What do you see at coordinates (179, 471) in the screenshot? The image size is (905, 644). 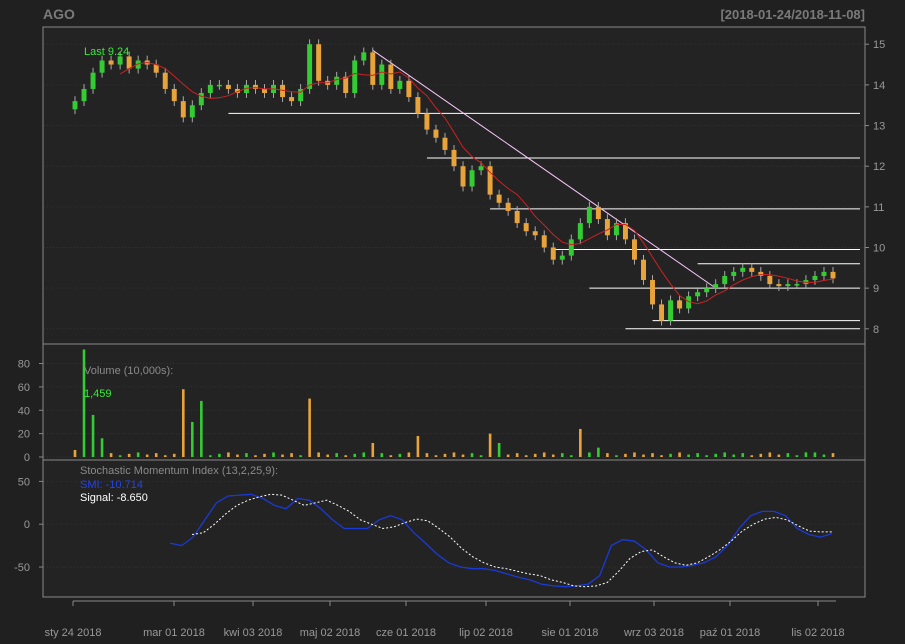 I see `smi-label: Stochastic Momentum Index (13,2,25,9):` at bounding box center [179, 471].